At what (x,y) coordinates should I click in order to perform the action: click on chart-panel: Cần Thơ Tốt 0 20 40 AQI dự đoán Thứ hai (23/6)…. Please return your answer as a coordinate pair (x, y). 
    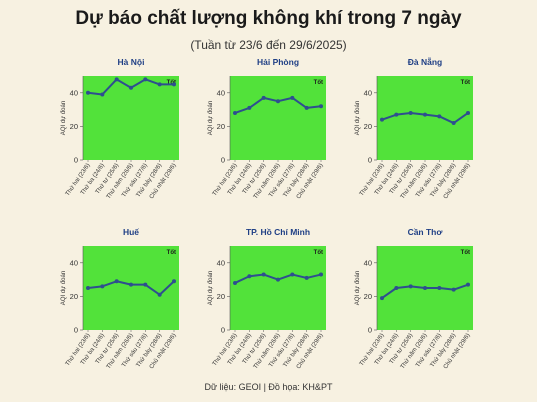
    Looking at the image, I should click on (417, 309).